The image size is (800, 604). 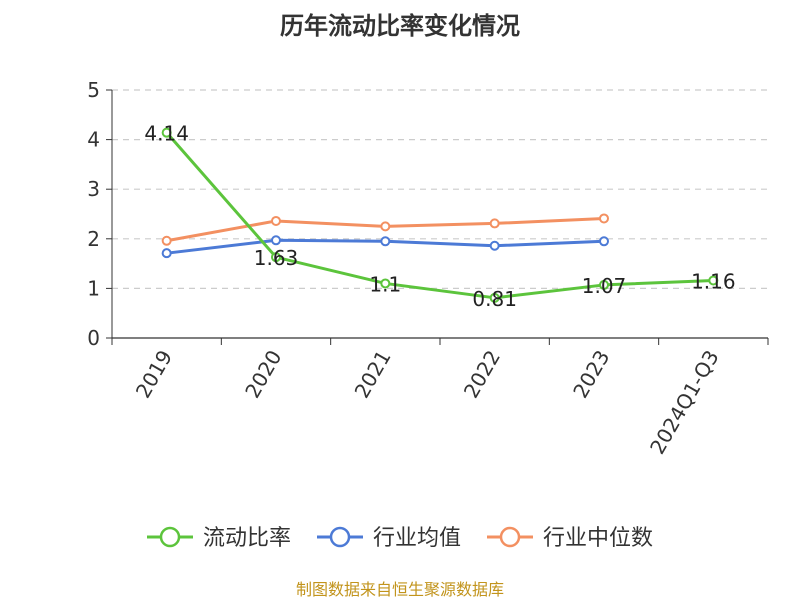 I want to click on data-label: 1.07, so click(x=604, y=286).